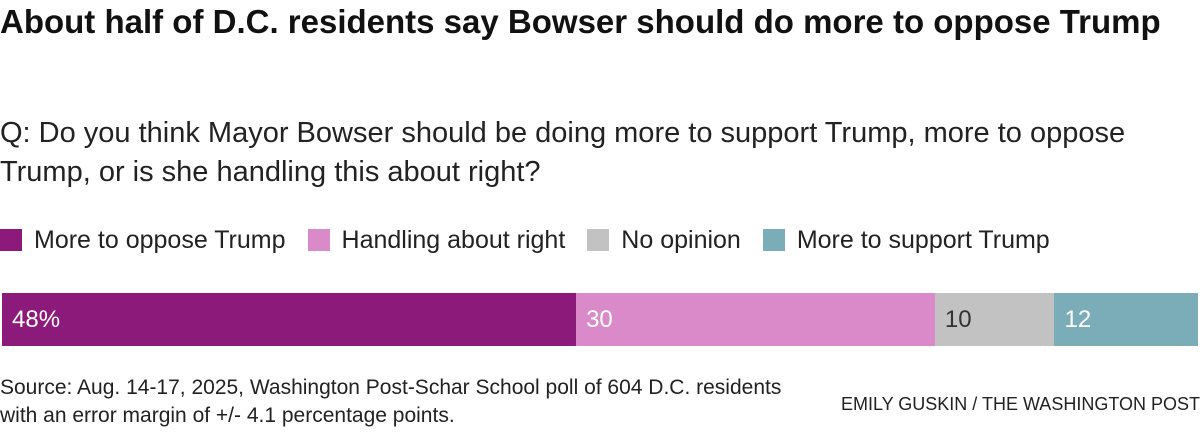 The height and width of the screenshot is (436, 1200). I want to click on bar-segment: 48%, so click(289, 319).